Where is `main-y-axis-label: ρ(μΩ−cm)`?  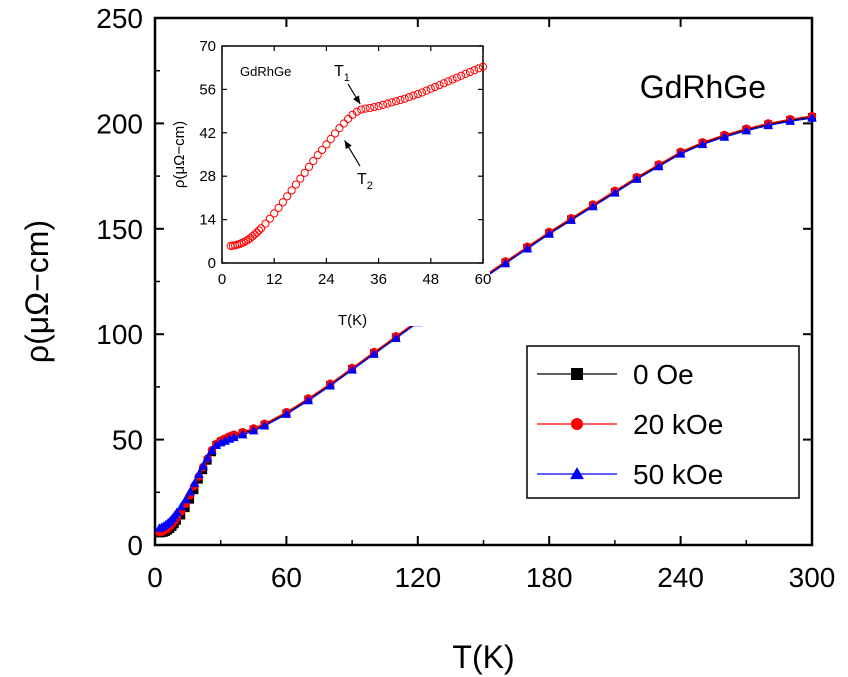
main-y-axis-label: ρ(μΩ−cm) is located at coordinates (37, 291).